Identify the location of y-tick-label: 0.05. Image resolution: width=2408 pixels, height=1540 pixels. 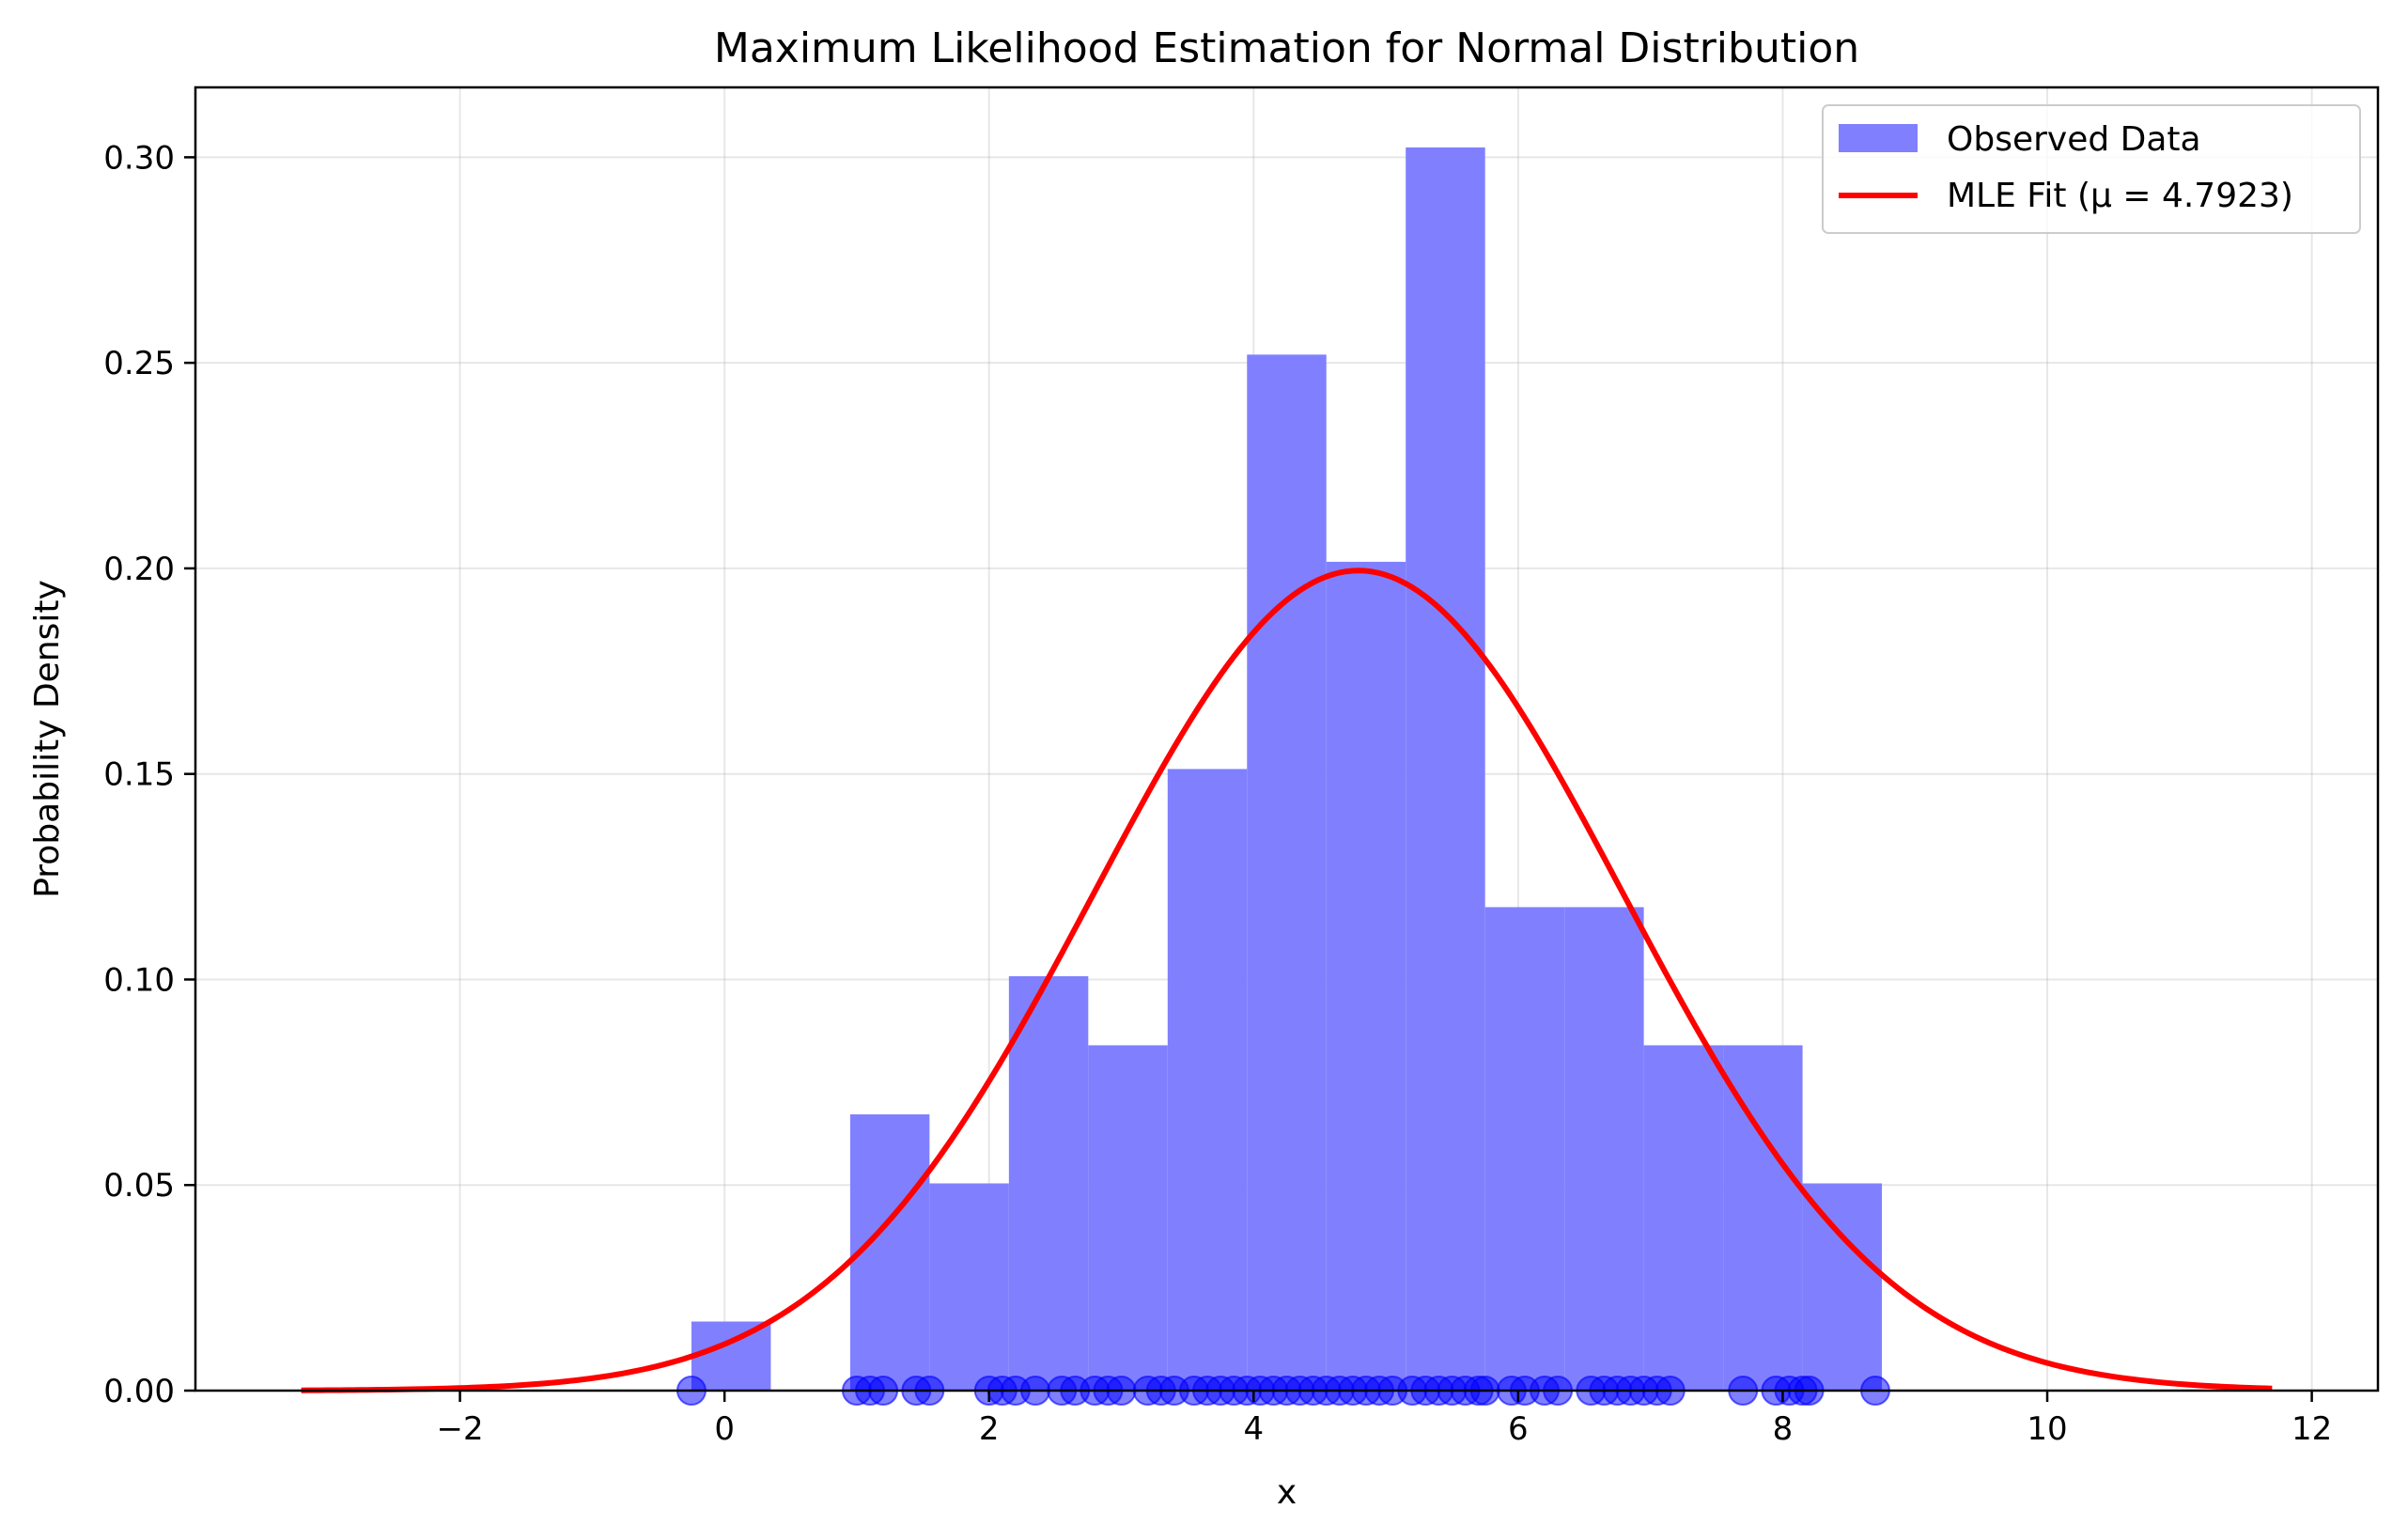
(139, 1186).